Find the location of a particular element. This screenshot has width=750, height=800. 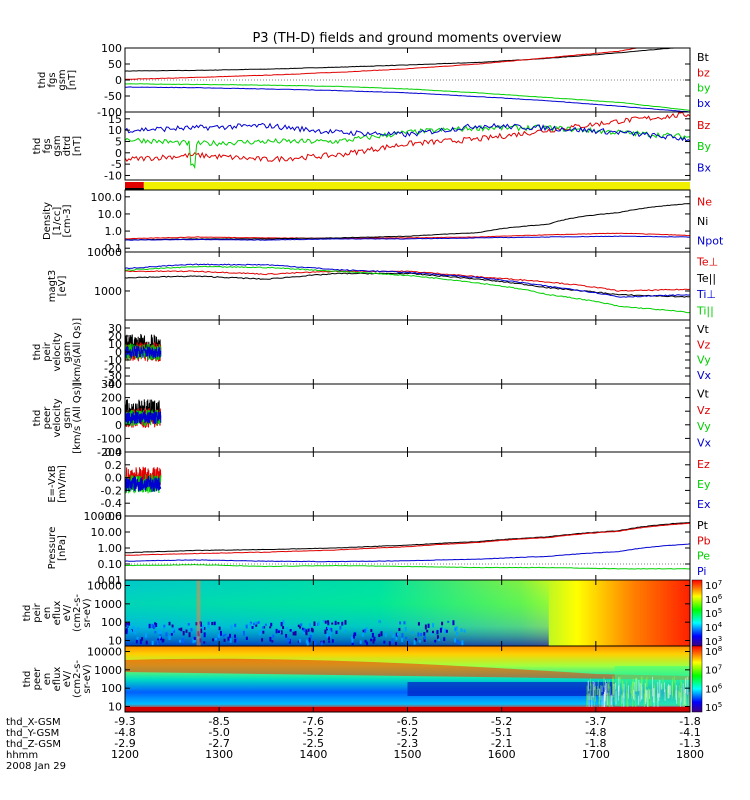

ephemeris-row-label: thd_Y-GSM is located at coordinates (32, 733).